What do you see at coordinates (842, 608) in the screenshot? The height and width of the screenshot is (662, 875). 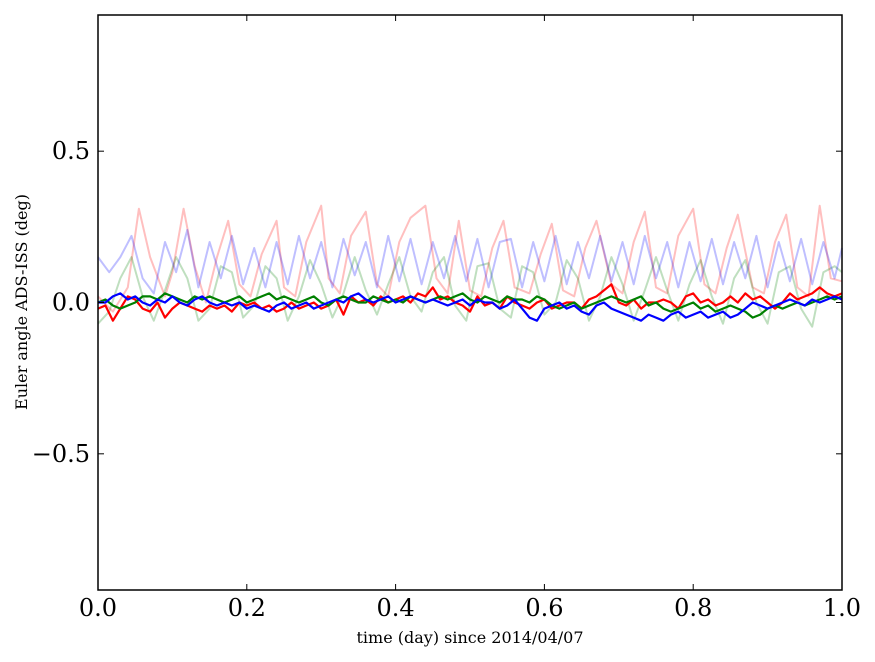 I see `x-tick-label: 1.0` at bounding box center [842, 608].